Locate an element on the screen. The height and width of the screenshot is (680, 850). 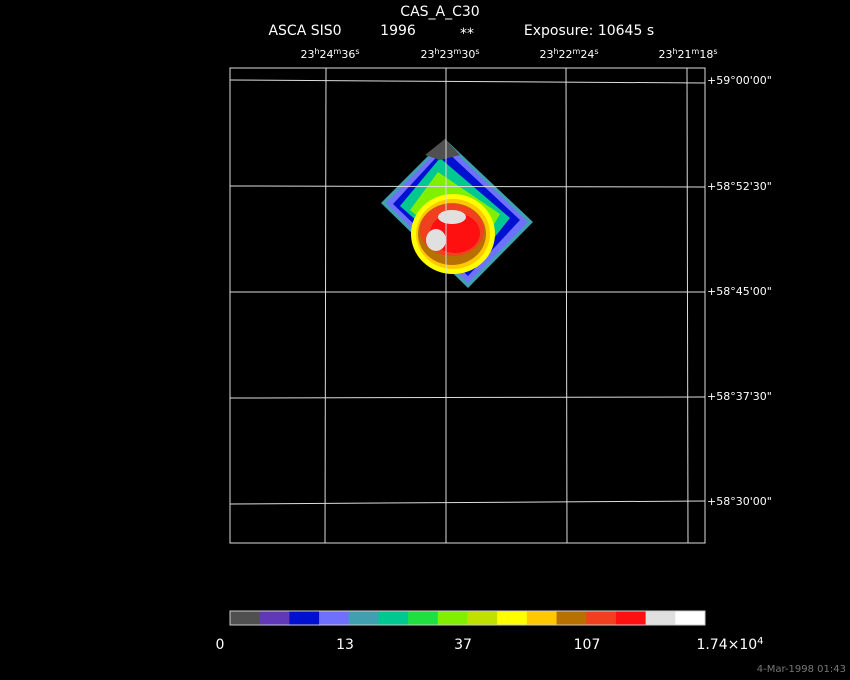
dec-label: +58°52'30" is located at coordinates (739, 186).